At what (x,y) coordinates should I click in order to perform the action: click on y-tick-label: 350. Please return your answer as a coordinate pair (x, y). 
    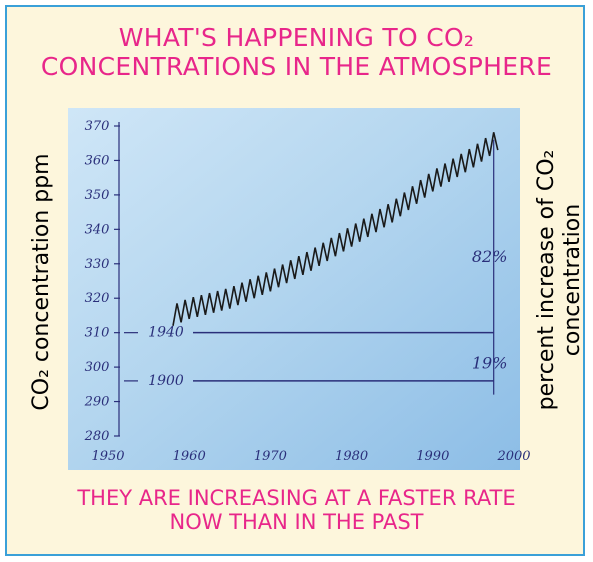
    Looking at the image, I should click on (97, 195).